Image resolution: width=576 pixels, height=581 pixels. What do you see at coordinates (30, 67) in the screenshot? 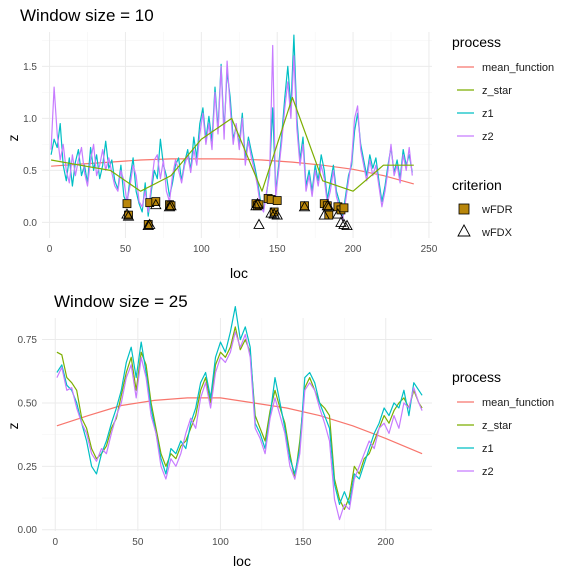
I see `y-tick-label: 1.5` at bounding box center [30, 67].